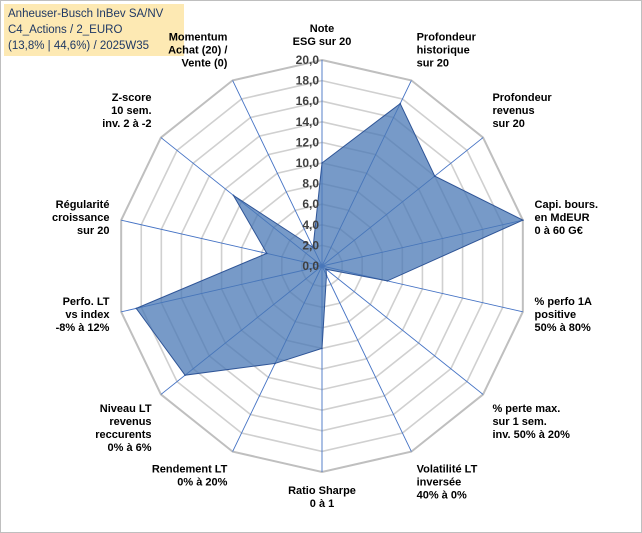 Image resolution: width=642 pixels, height=533 pixels. I want to click on title-line-company: Anheuser-Busch InBev SA/NV, so click(86, 14).